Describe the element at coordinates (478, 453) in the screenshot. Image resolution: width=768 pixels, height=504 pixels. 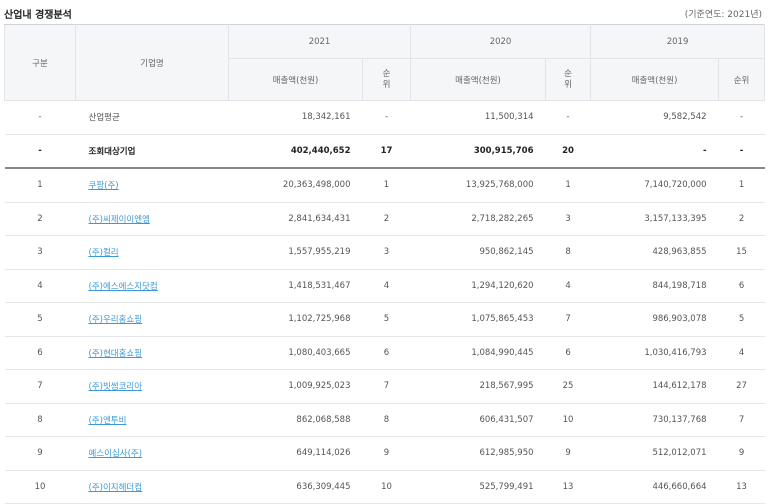
I see `sales-cell: 612,985,950` at that location.